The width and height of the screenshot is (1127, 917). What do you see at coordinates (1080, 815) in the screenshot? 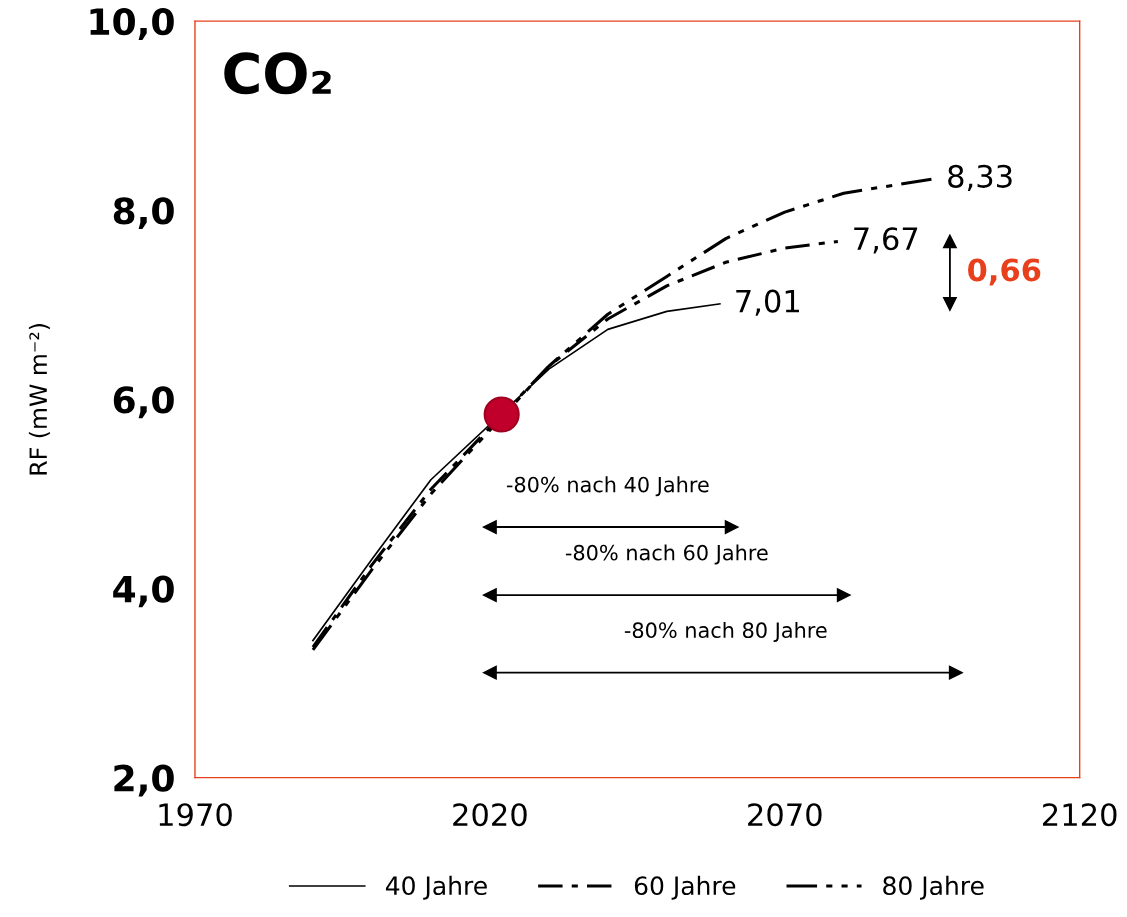
I see `x-tick-label: 2120` at bounding box center [1080, 815].